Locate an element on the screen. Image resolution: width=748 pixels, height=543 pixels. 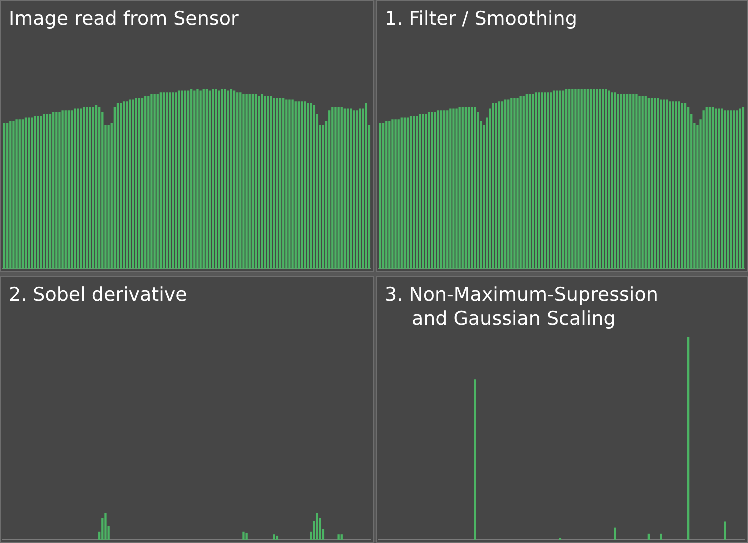
chart-title: Image read from Sensor is located at coordinates (124, 19).